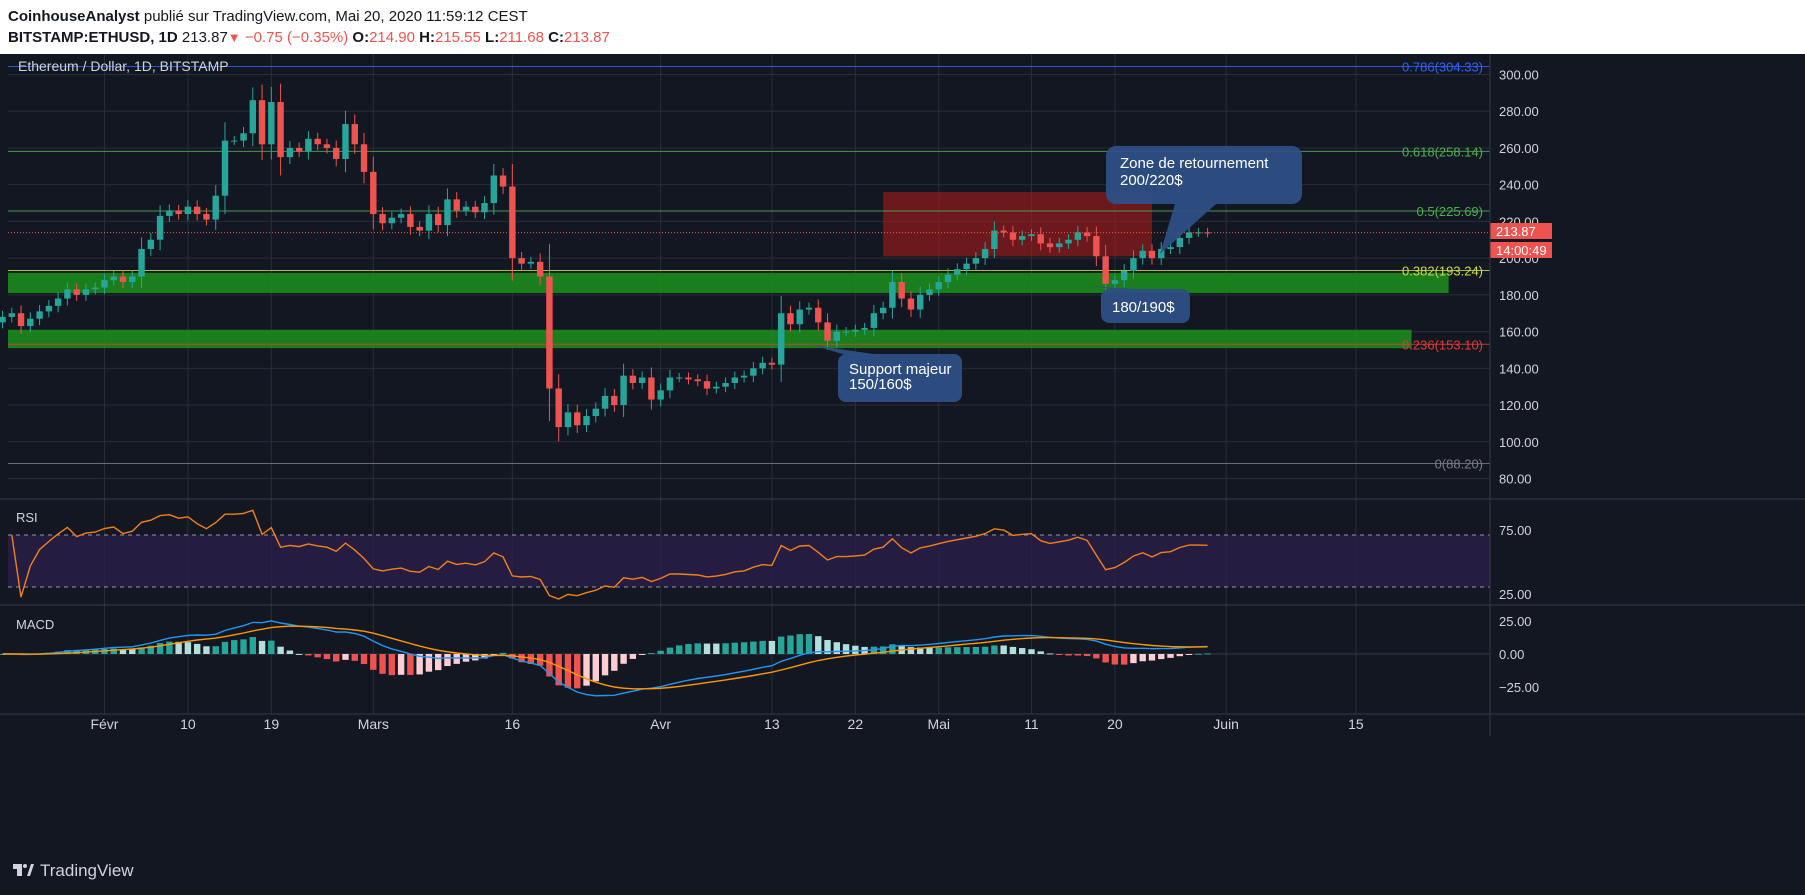 This screenshot has width=1805, height=895. Describe the element at coordinates (93, 37) in the screenshot. I see `symbol-name: BITSTAMP:ETHUSD, 1D` at that location.